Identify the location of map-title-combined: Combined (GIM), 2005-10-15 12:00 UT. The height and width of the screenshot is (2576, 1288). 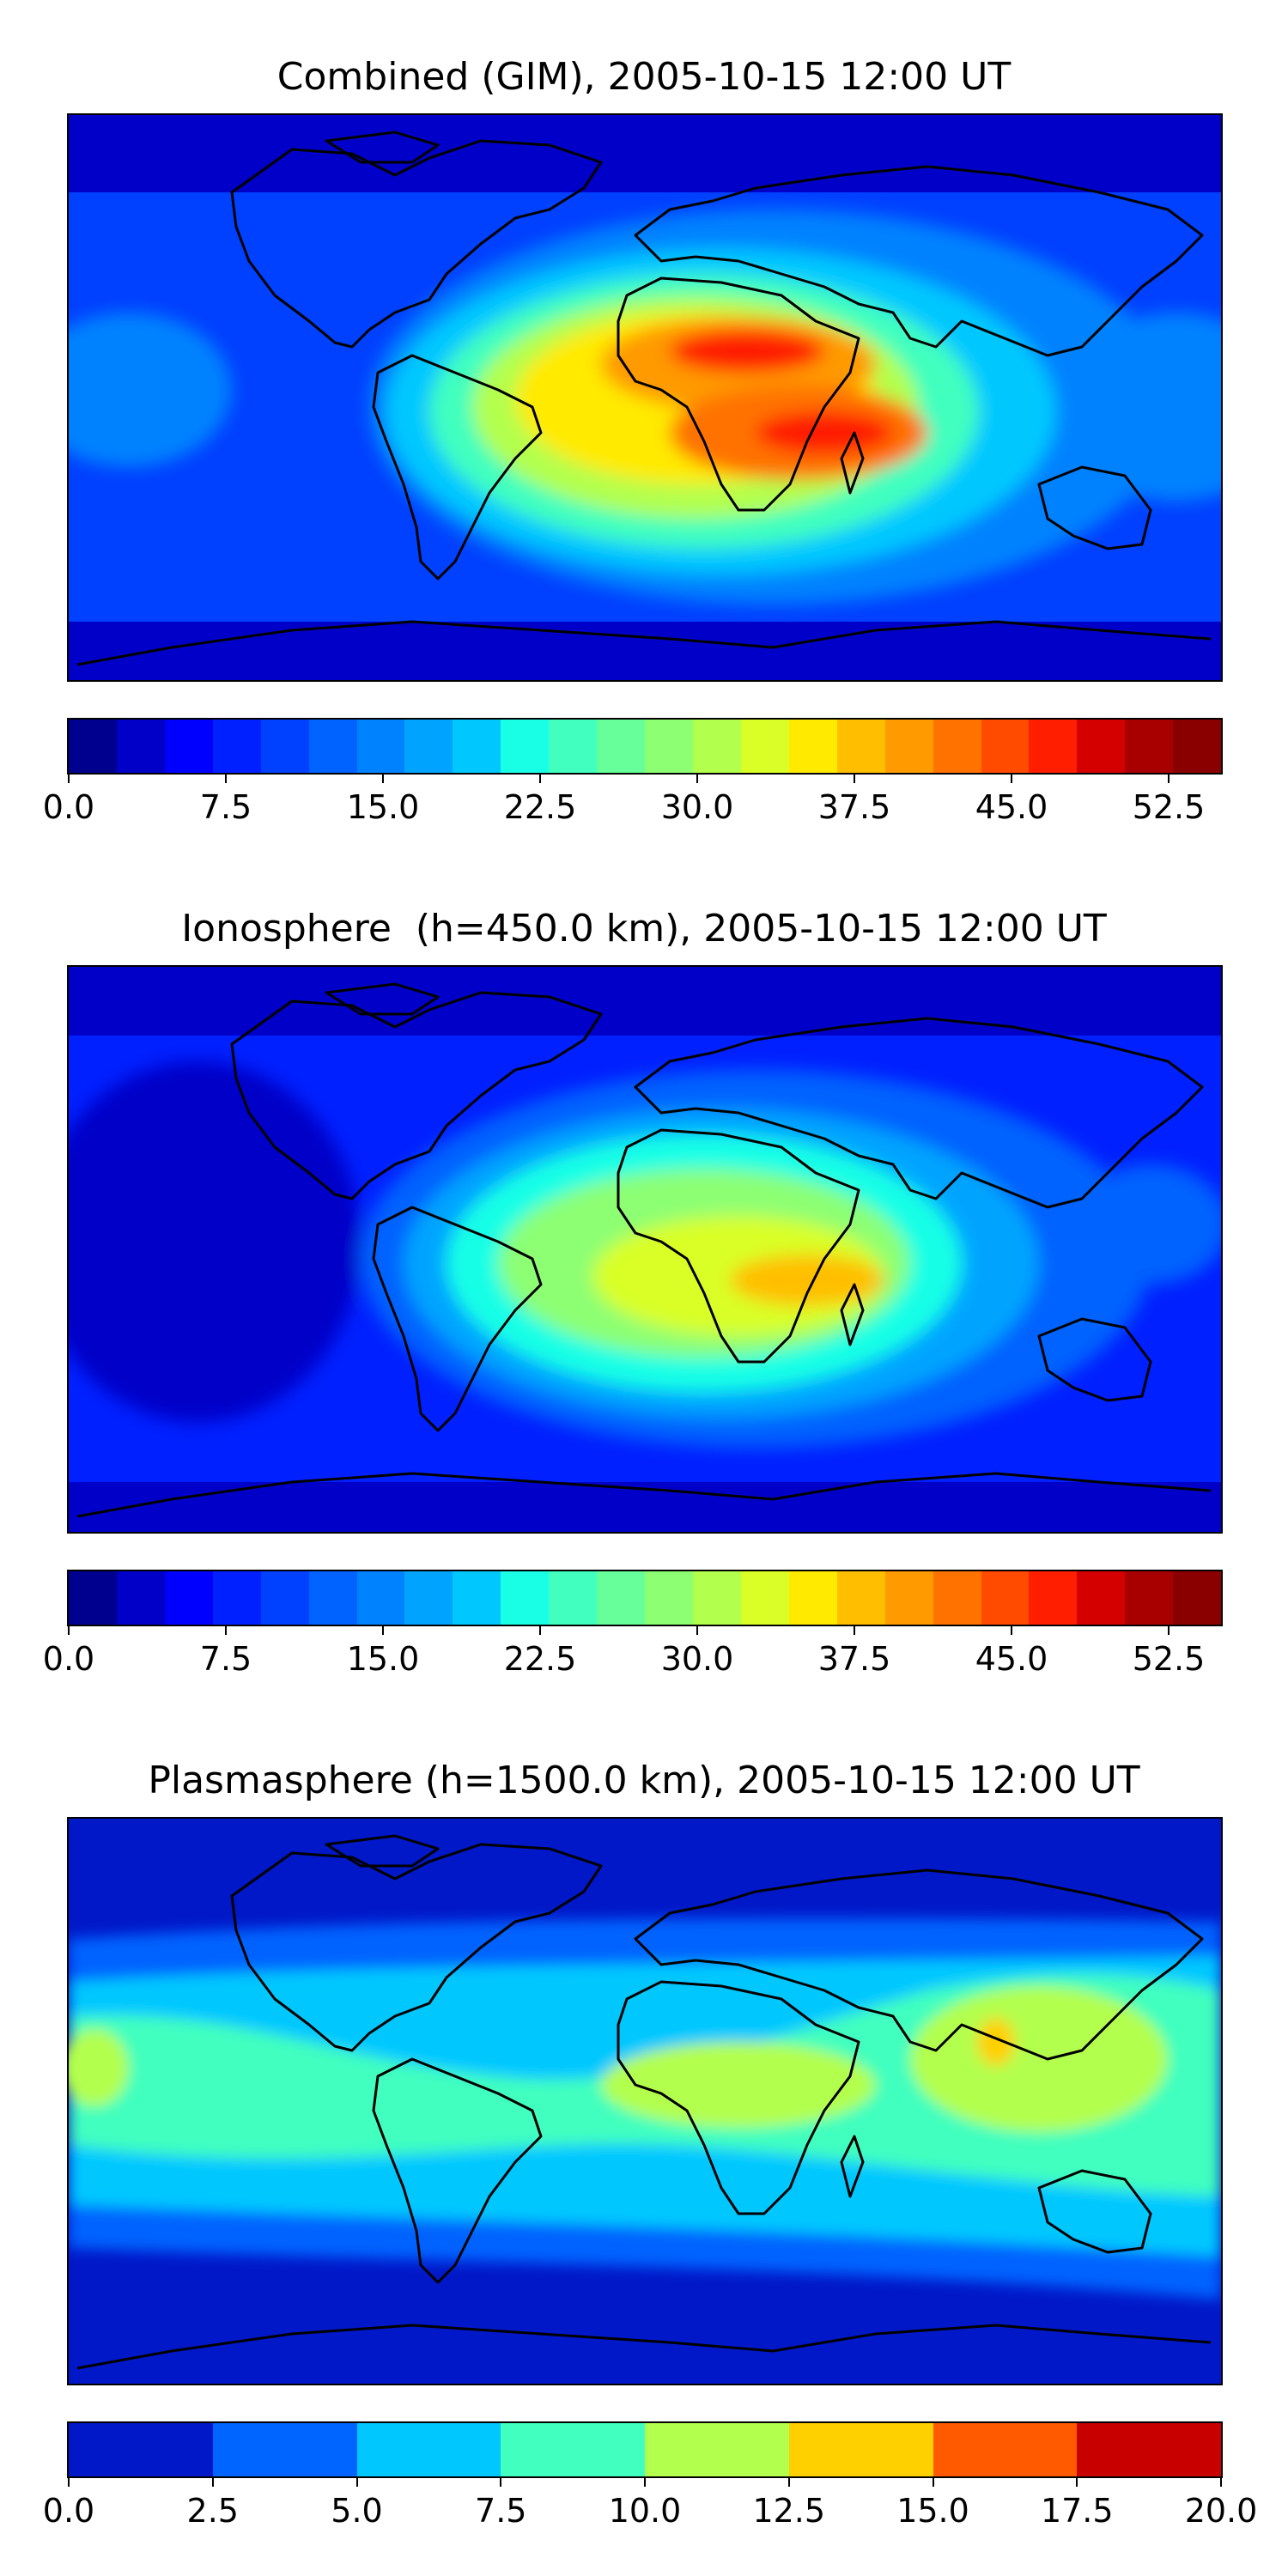
(644, 77).